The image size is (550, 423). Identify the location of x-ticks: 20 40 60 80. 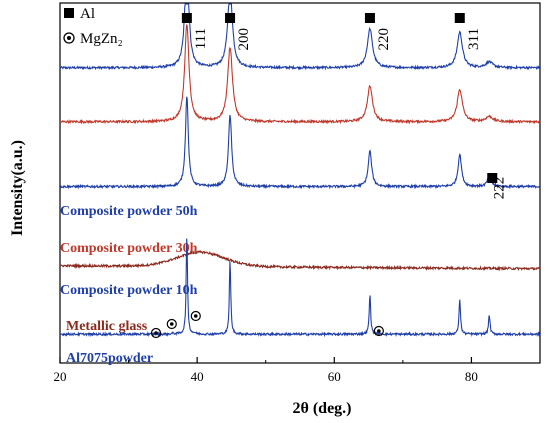
(266, 370).